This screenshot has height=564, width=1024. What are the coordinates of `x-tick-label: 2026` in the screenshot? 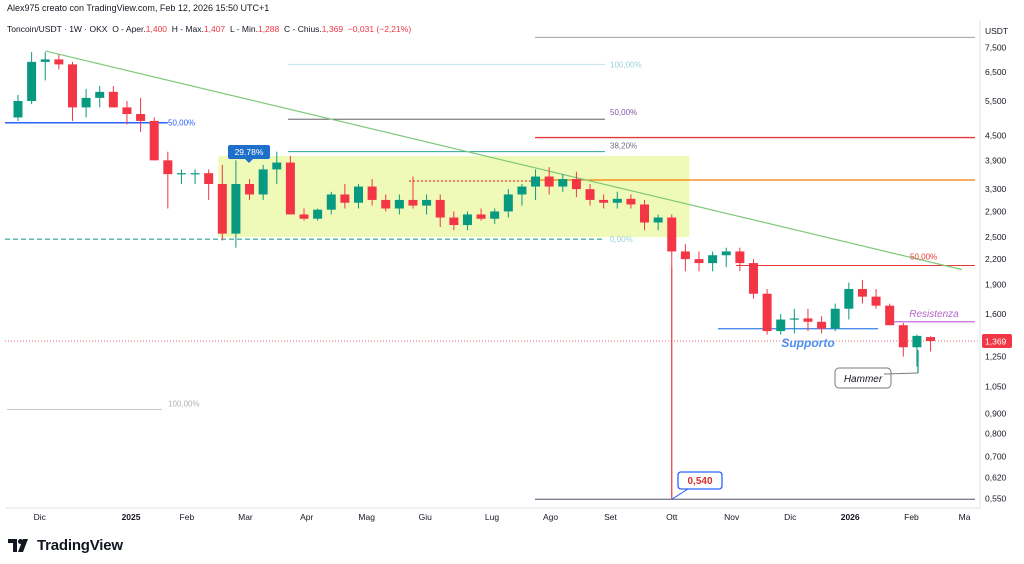 It's located at (850, 517).